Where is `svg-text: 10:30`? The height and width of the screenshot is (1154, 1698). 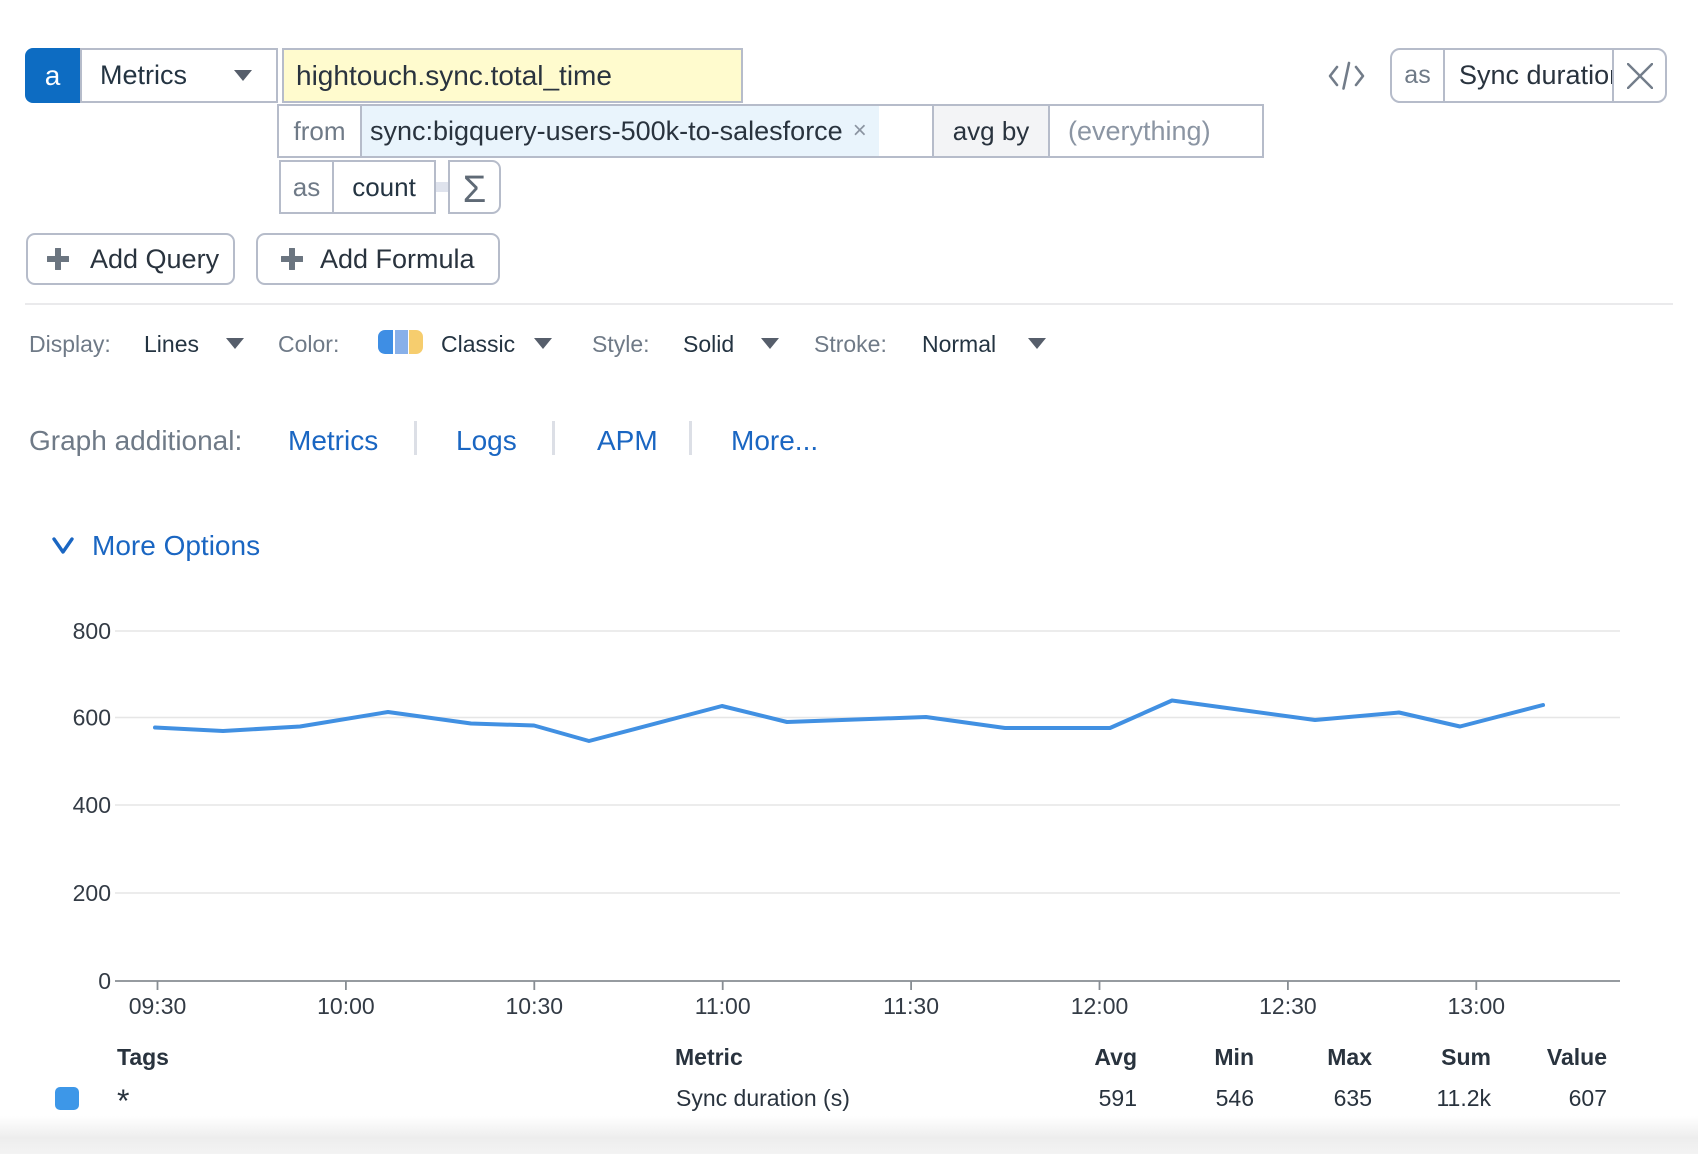 svg-text: 10:30 is located at coordinates (535, 1006).